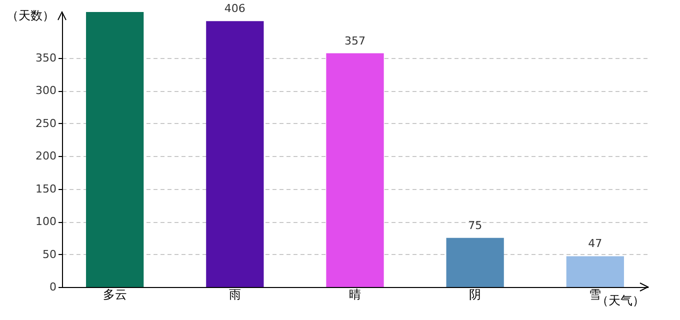  What do you see at coordinates (475, 225) in the screenshot?
I see `data-label: 75` at bounding box center [475, 225].